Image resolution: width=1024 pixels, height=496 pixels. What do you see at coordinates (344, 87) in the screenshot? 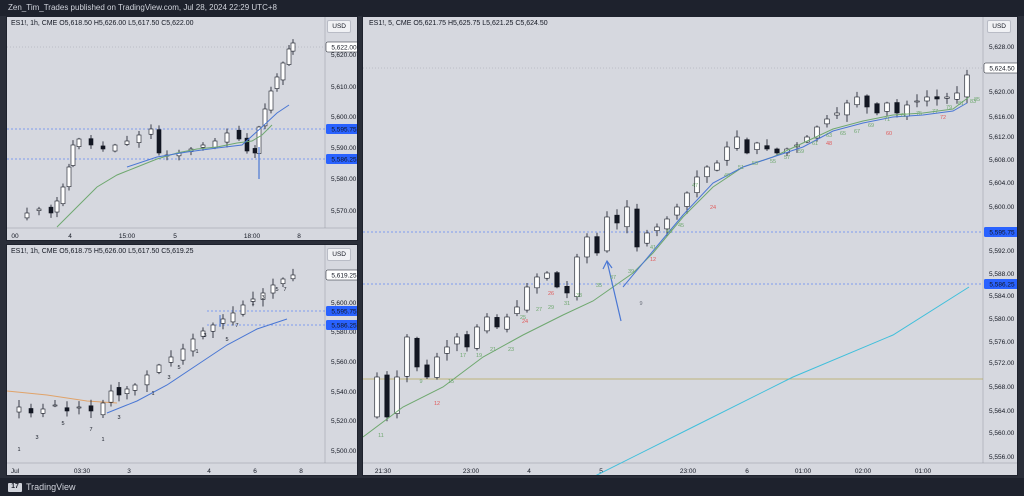
I see `price-tick-label: 5,610.00` at bounding box center [344, 87].